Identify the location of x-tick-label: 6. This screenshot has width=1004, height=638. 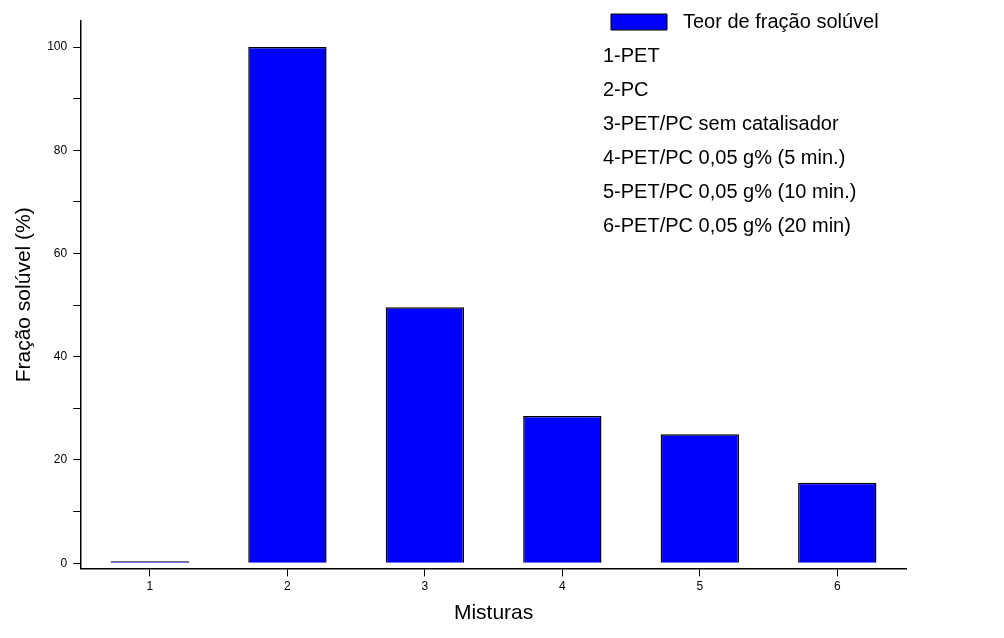
(837, 585).